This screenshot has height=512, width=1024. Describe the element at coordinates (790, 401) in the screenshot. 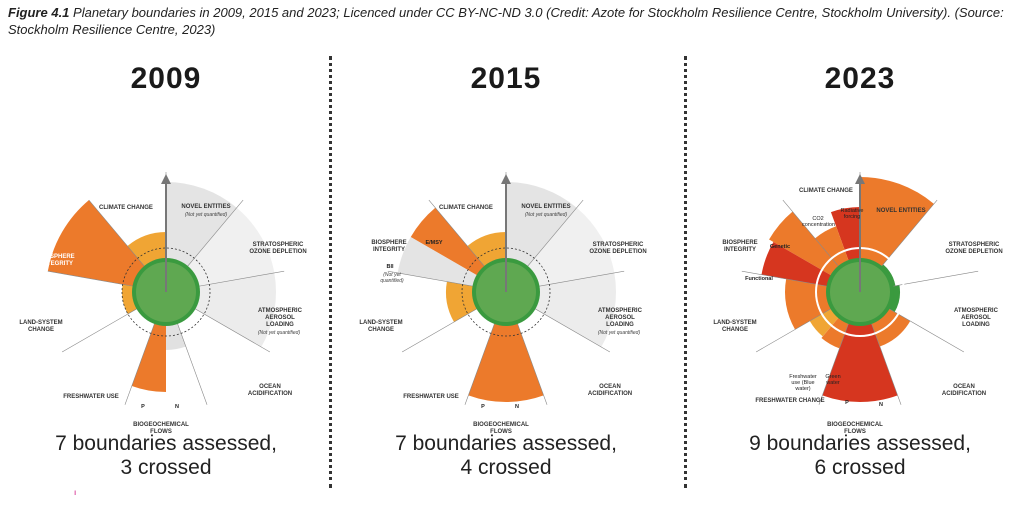

I see `label-freshwater: FRESHWATER CHANGE` at that location.